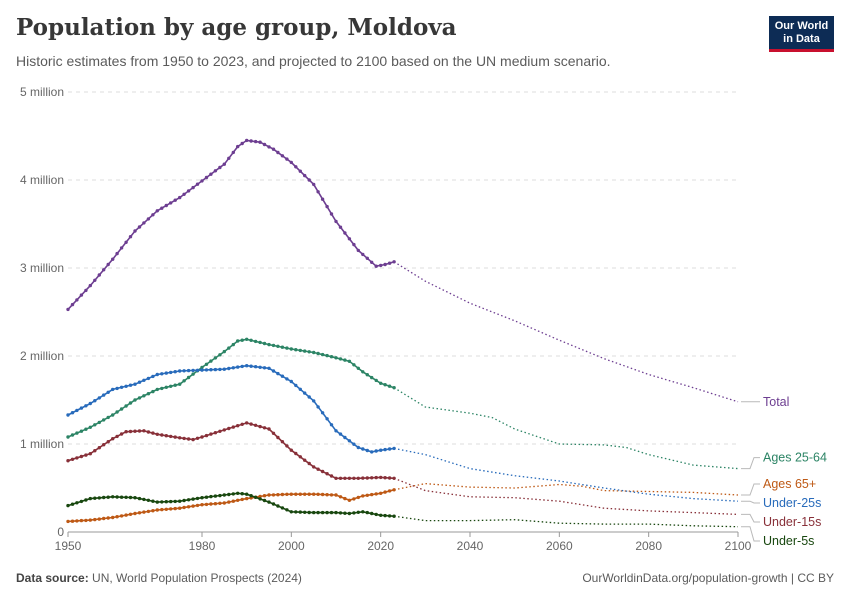 This screenshot has height=600, width=850. What do you see at coordinates (788, 541) in the screenshot?
I see `series-label: Under-5s` at bounding box center [788, 541].